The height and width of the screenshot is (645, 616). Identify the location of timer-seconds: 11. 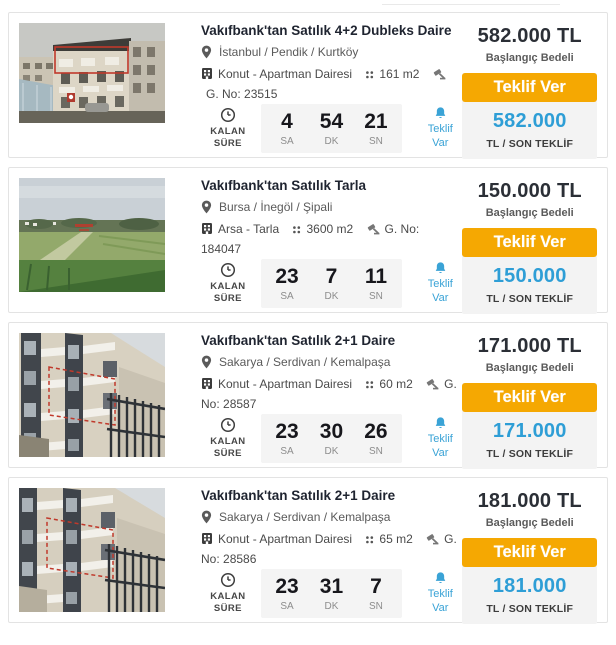
(376, 277).